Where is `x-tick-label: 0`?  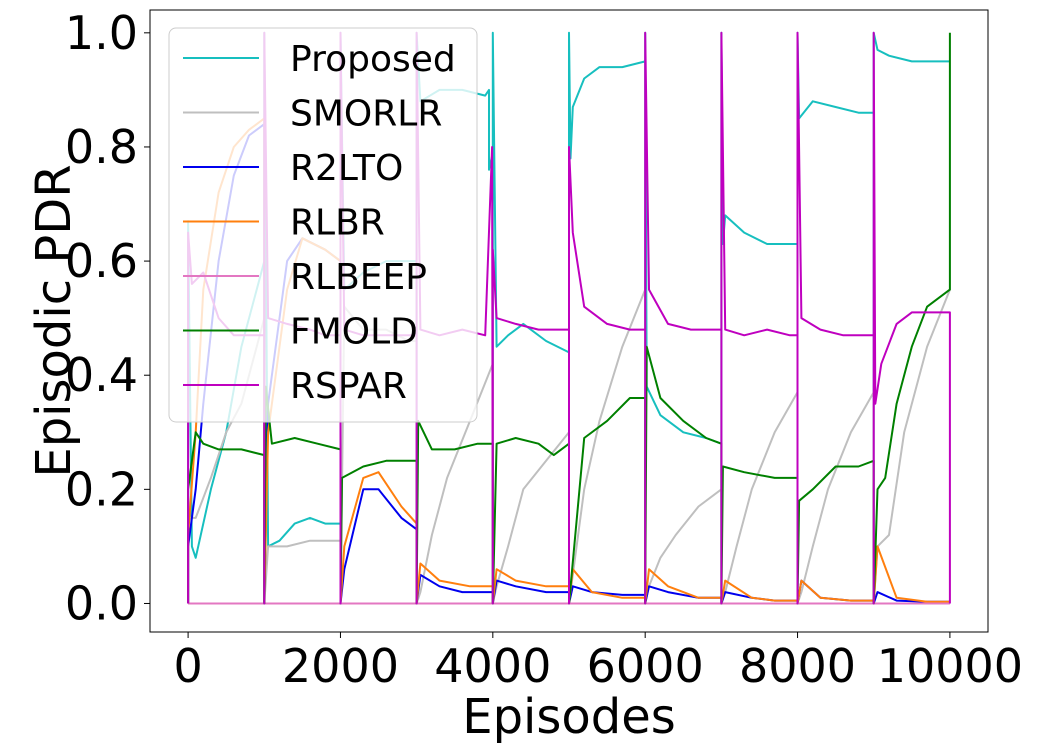 x-tick-label: 0 is located at coordinates (187, 666).